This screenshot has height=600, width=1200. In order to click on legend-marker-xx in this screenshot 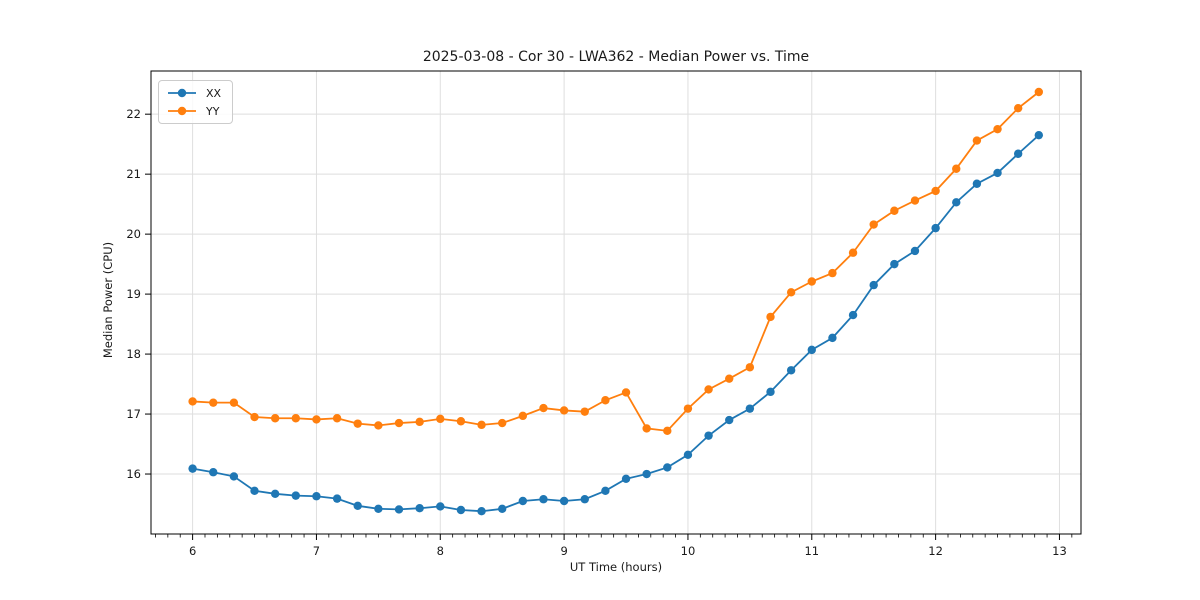, I will do `click(182, 93)`.